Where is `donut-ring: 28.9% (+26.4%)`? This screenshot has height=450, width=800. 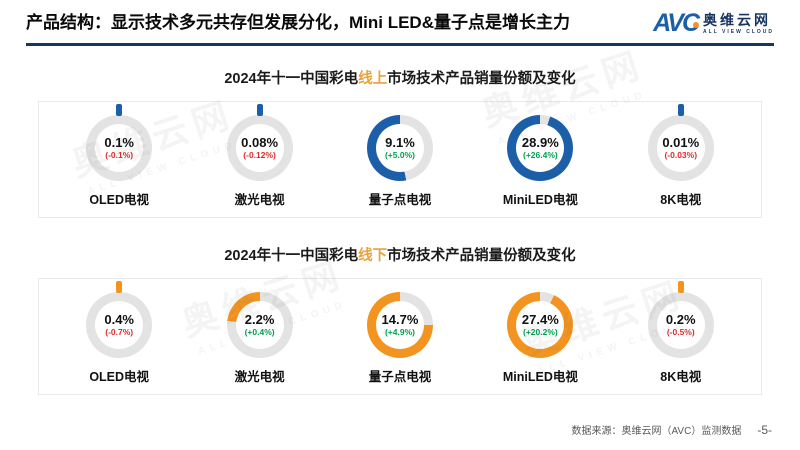 donut-ring: 28.9% (+26.4%) is located at coordinates (540, 148).